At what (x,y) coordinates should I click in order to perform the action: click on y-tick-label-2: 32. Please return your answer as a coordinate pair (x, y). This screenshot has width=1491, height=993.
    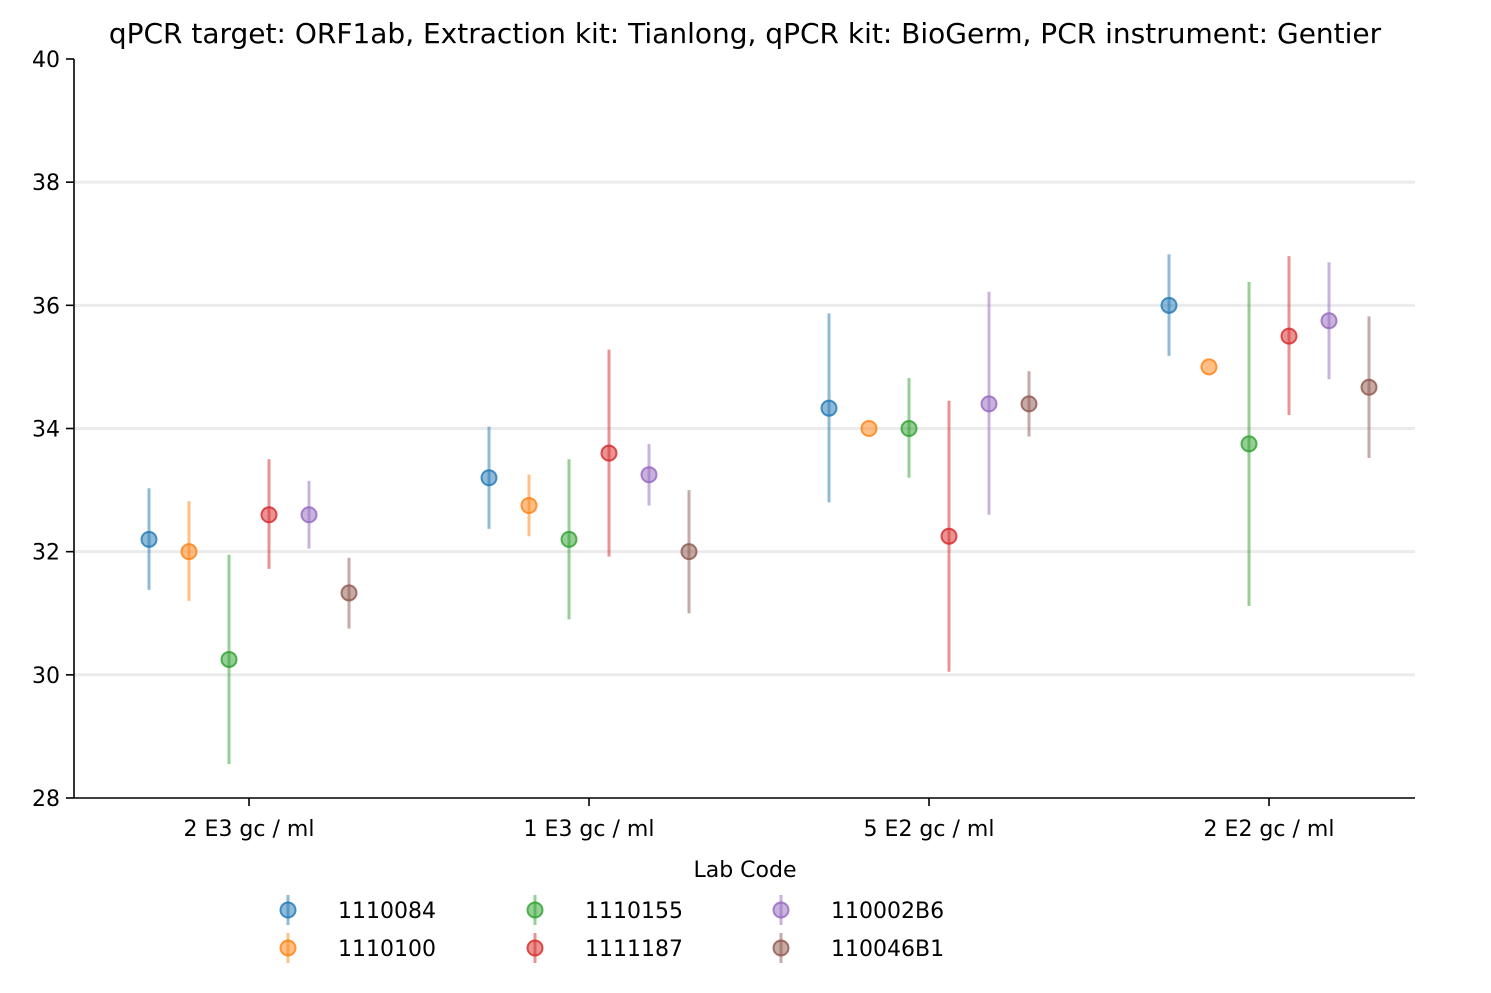
    Looking at the image, I should click on (46, 553).